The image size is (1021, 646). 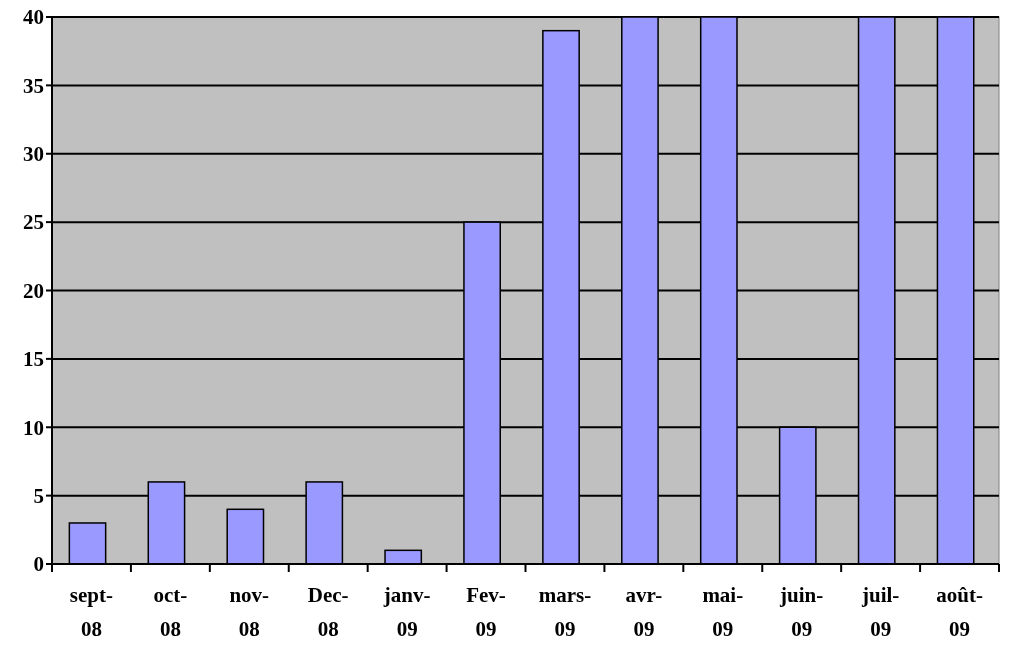 I want to click on x-tick-label: oct-08, so click(x=170, y=612).